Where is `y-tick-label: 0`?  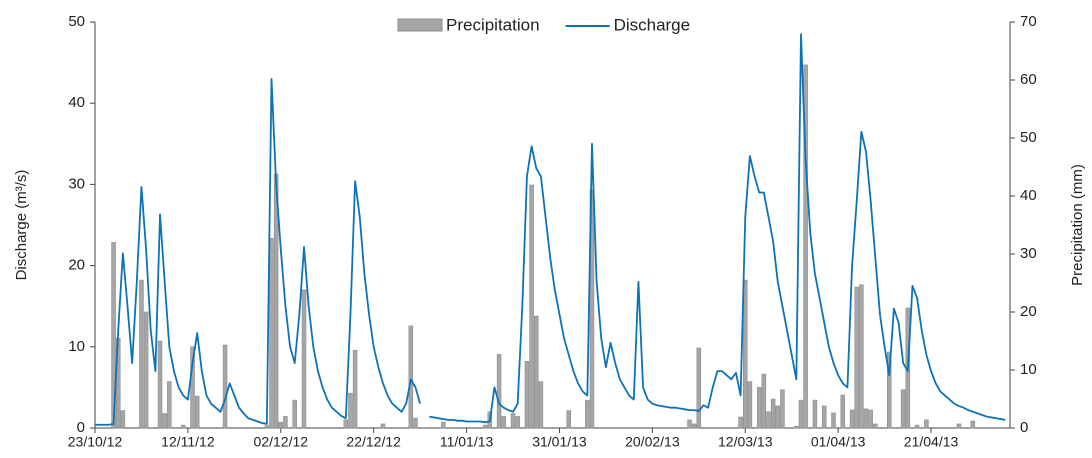
y-tick-label: 0 is located at coordinates (81, 427).